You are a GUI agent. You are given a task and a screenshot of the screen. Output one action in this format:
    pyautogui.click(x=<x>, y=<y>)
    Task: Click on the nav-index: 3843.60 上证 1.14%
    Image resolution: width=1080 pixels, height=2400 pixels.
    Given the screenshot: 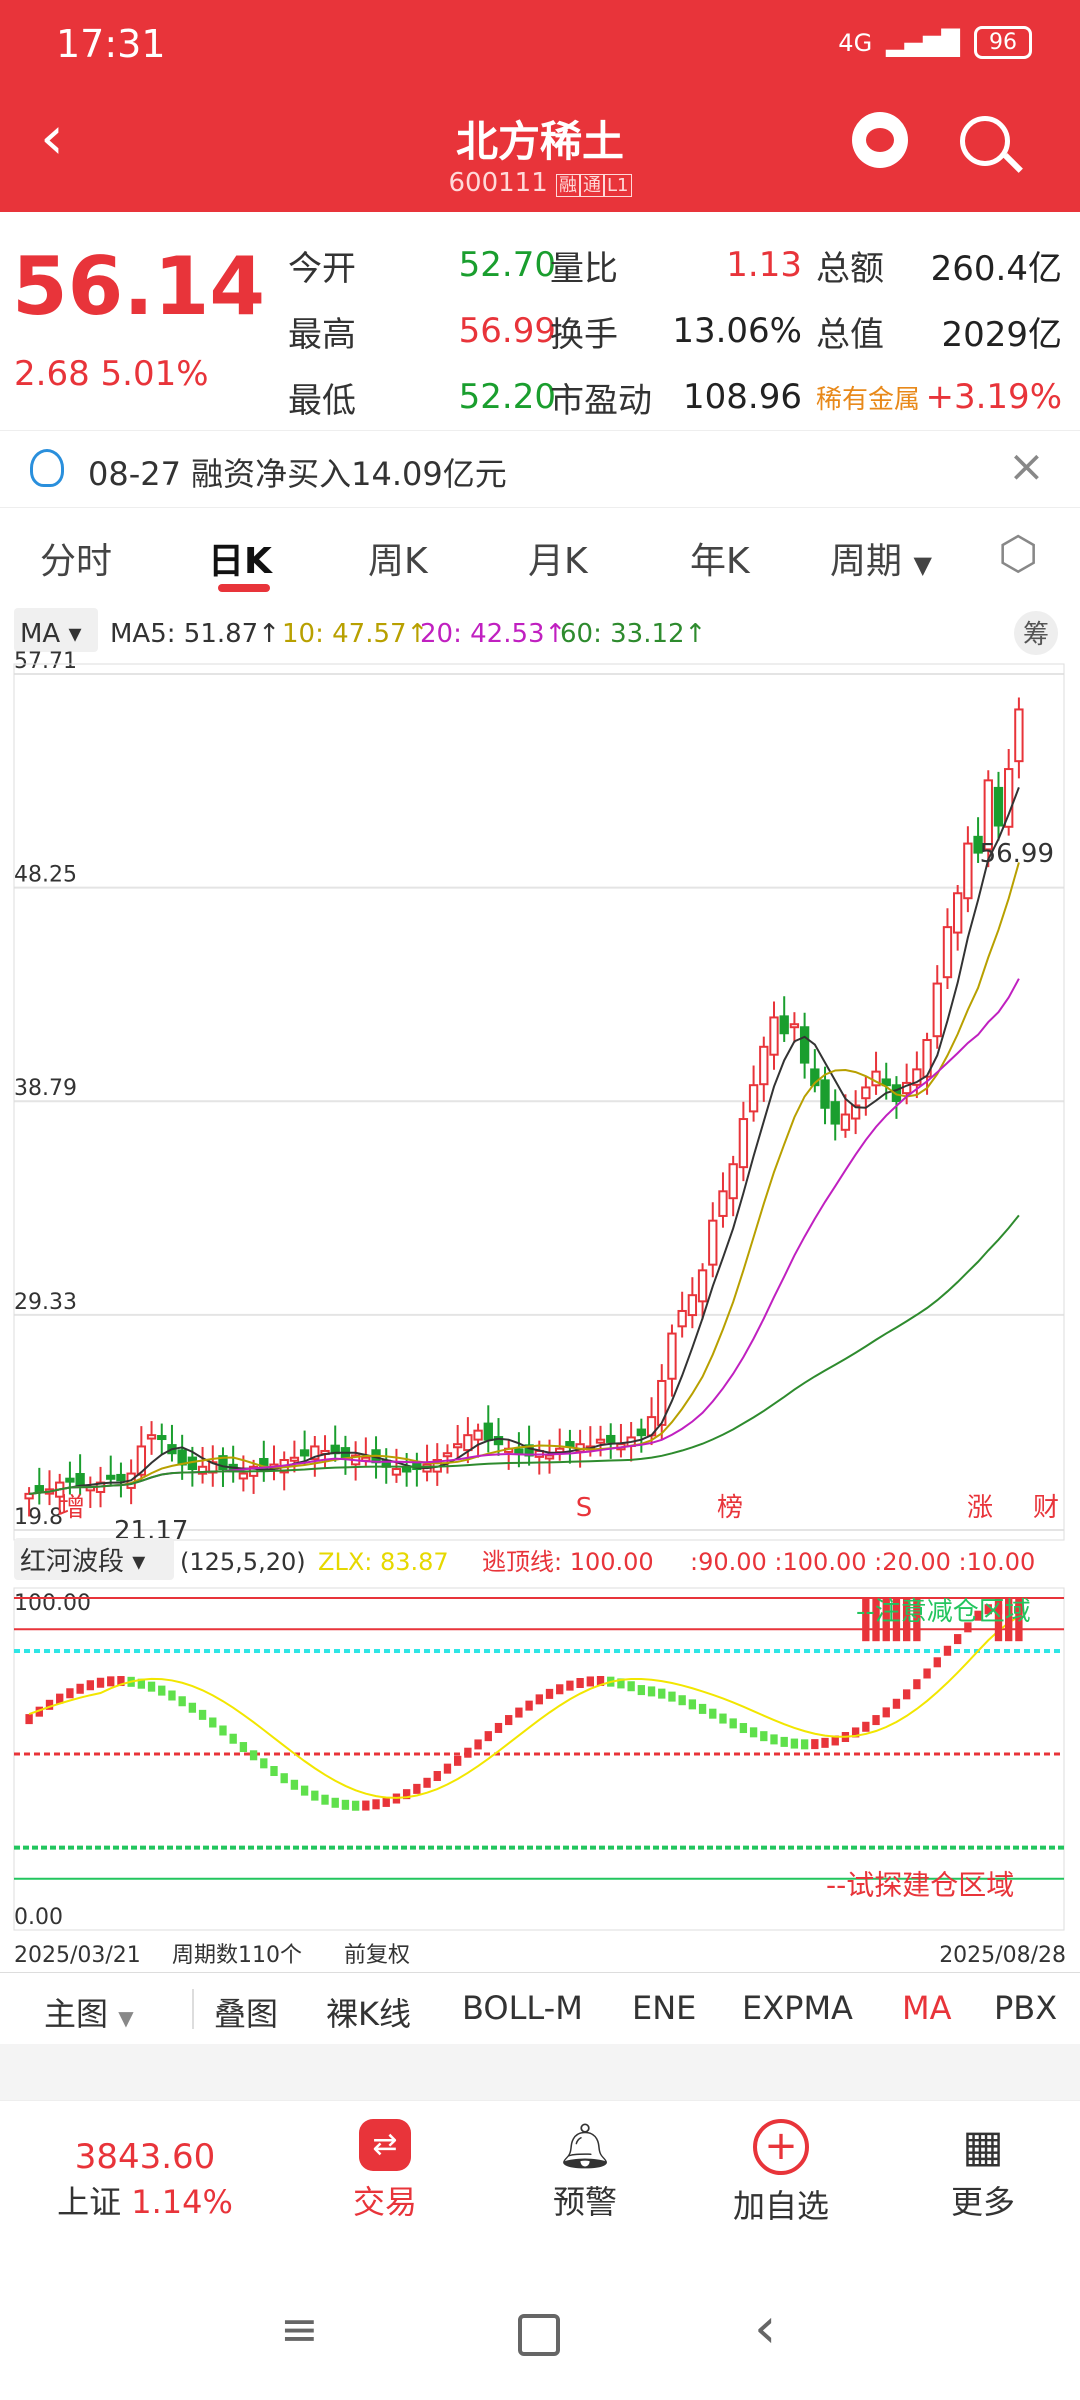 What is the action you would take?
    pyautogui.click(x=145, y=2170)
    